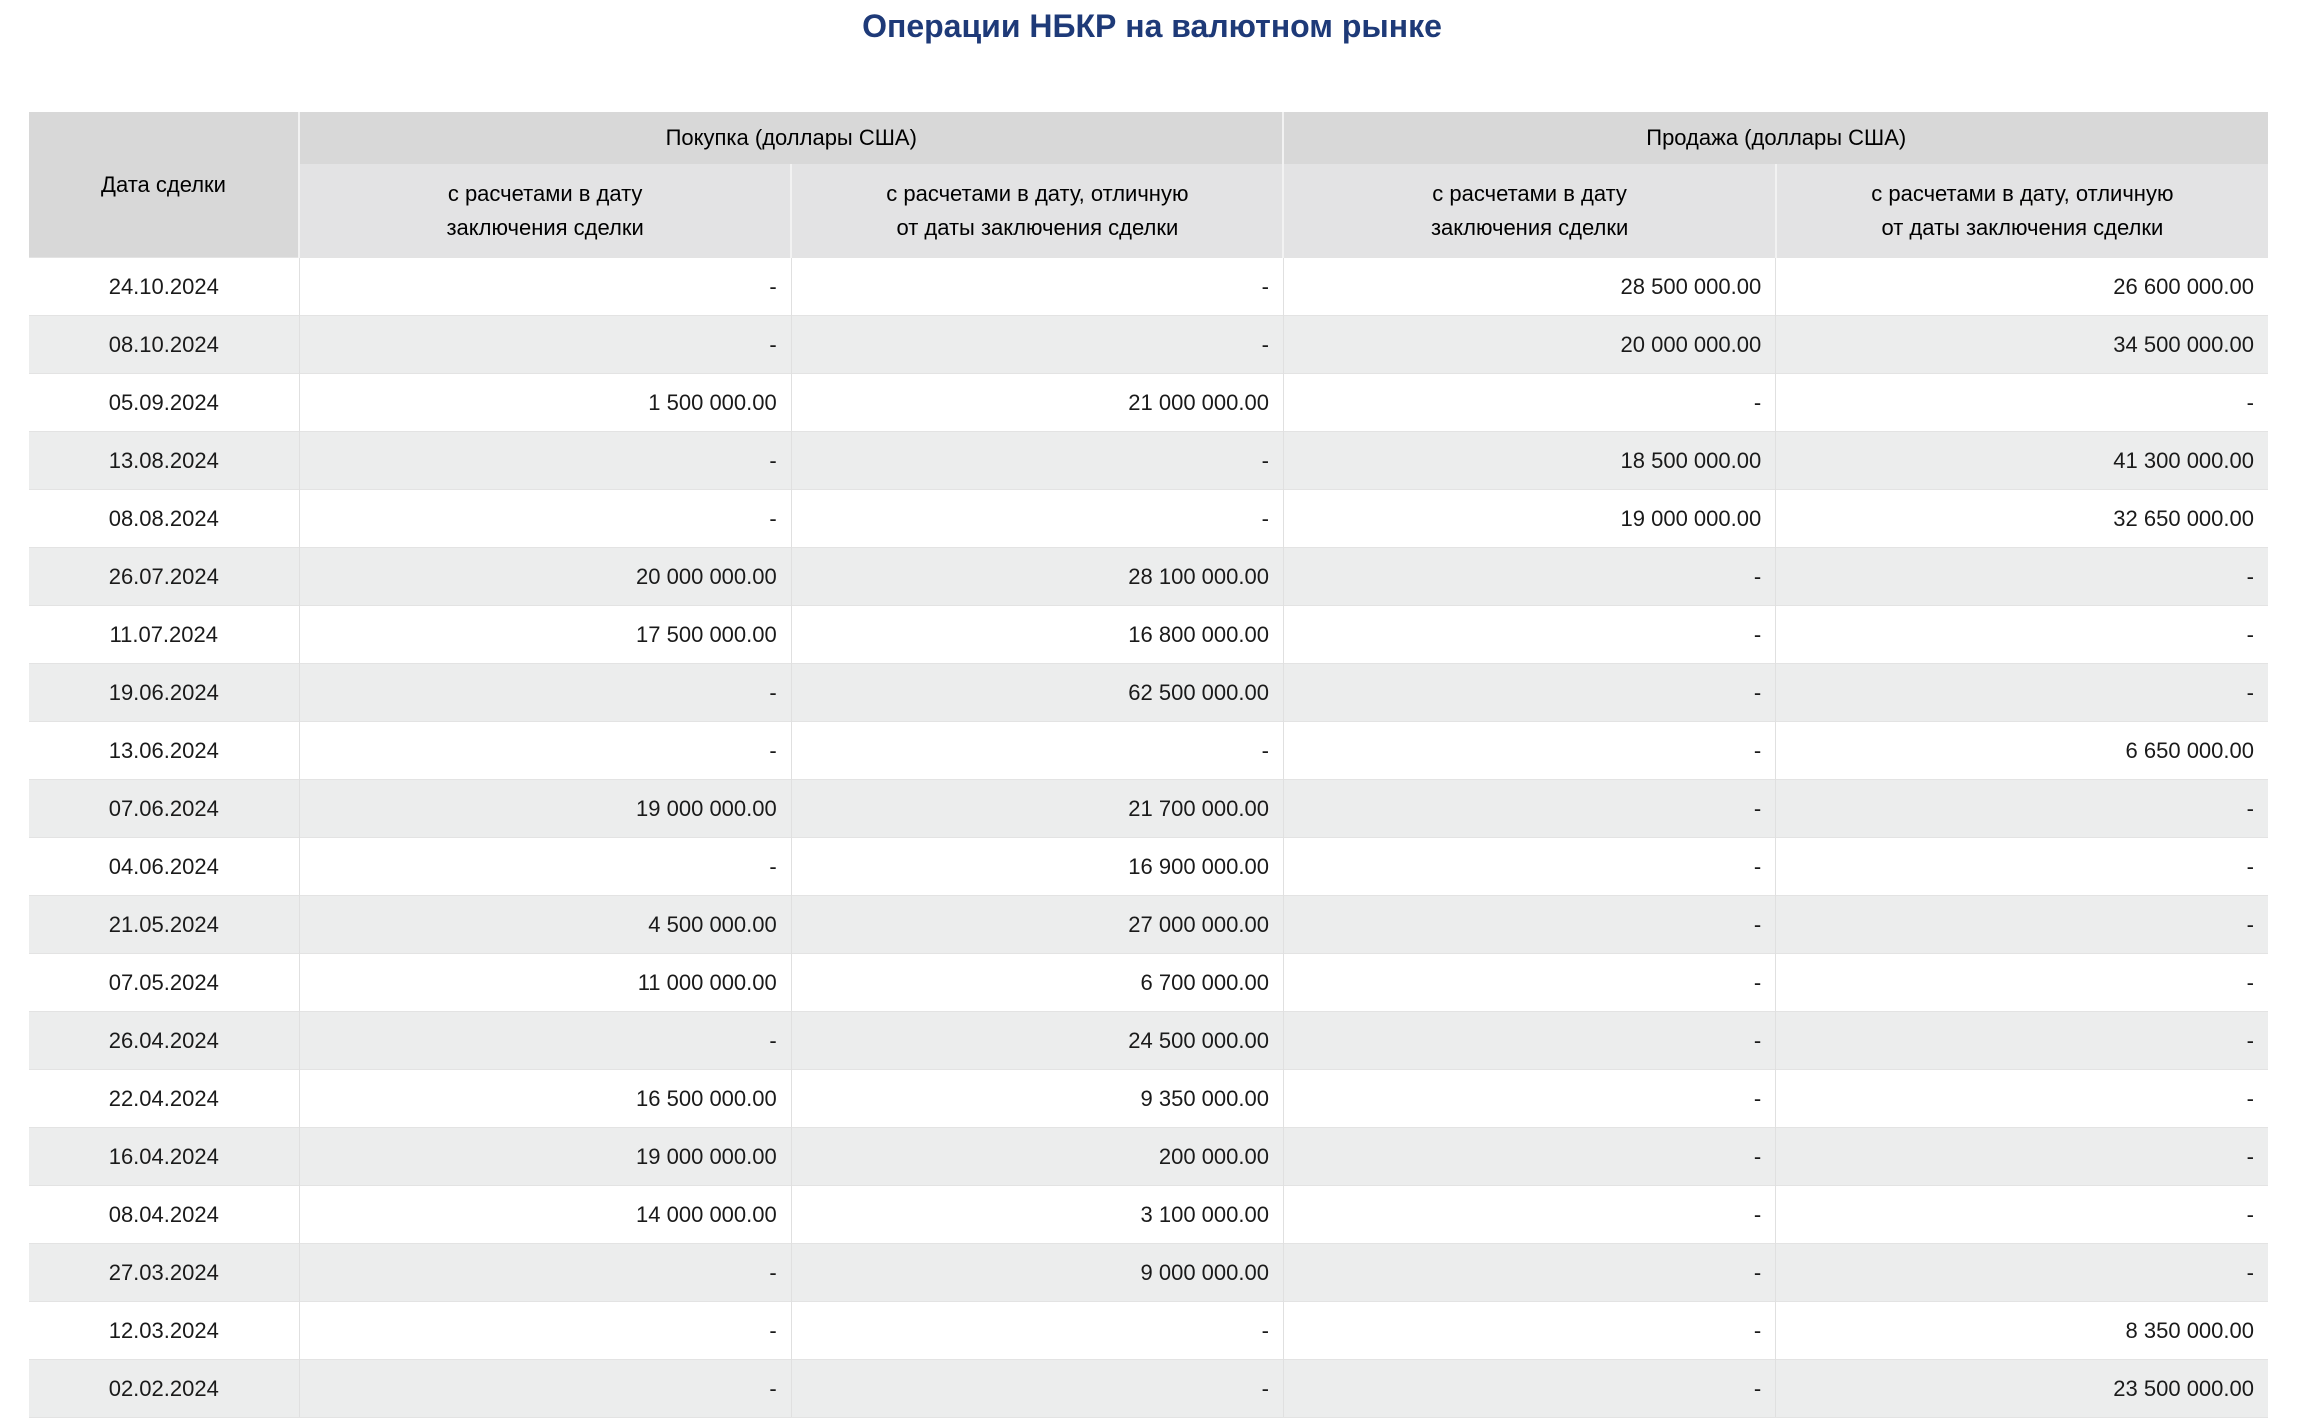  I want to click on deal-date-cell: 24.10.2024, so click(164, 286).